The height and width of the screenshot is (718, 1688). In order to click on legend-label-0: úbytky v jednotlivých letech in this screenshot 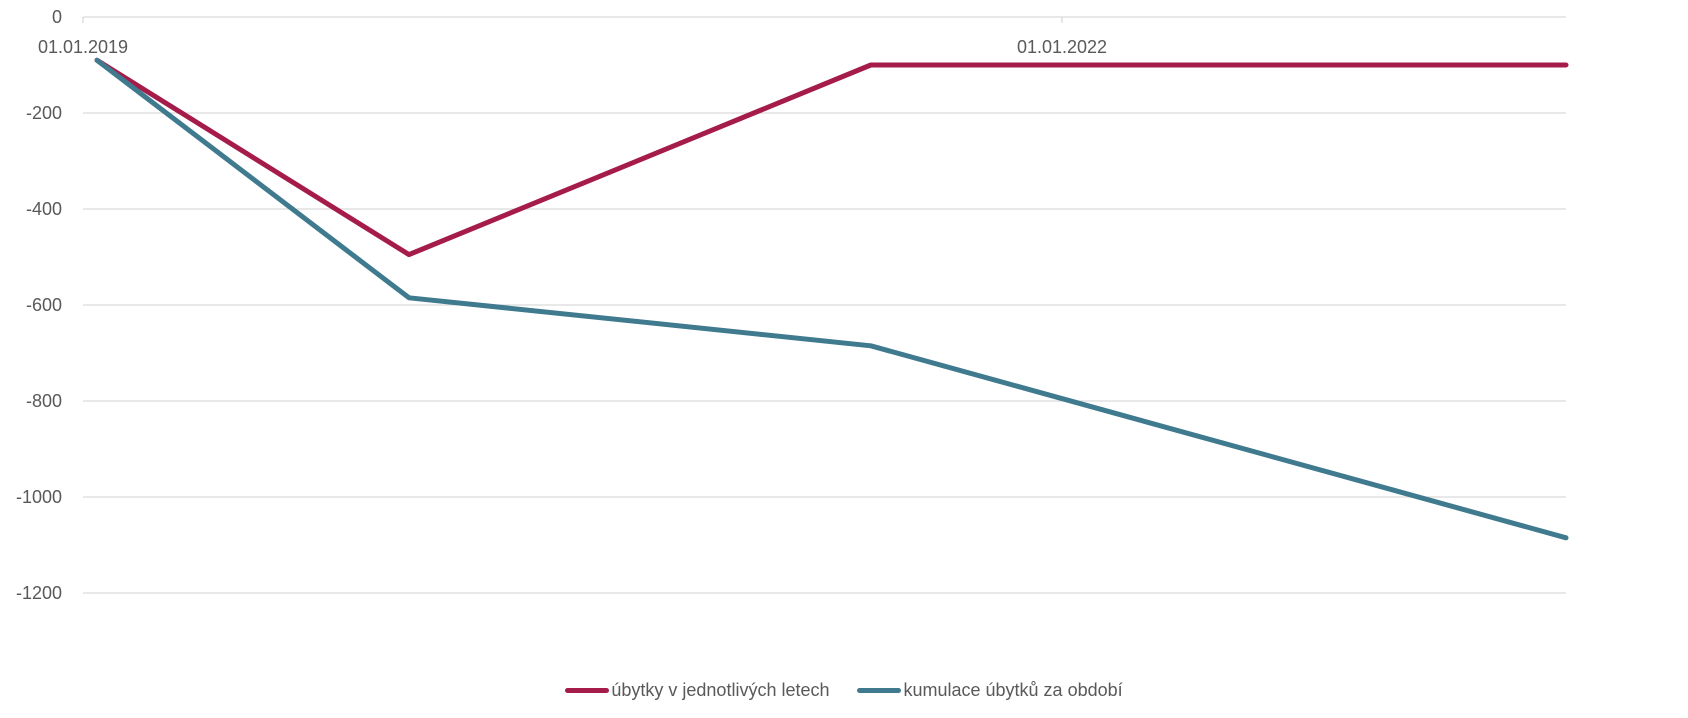, I will do `click(720, 689)`.